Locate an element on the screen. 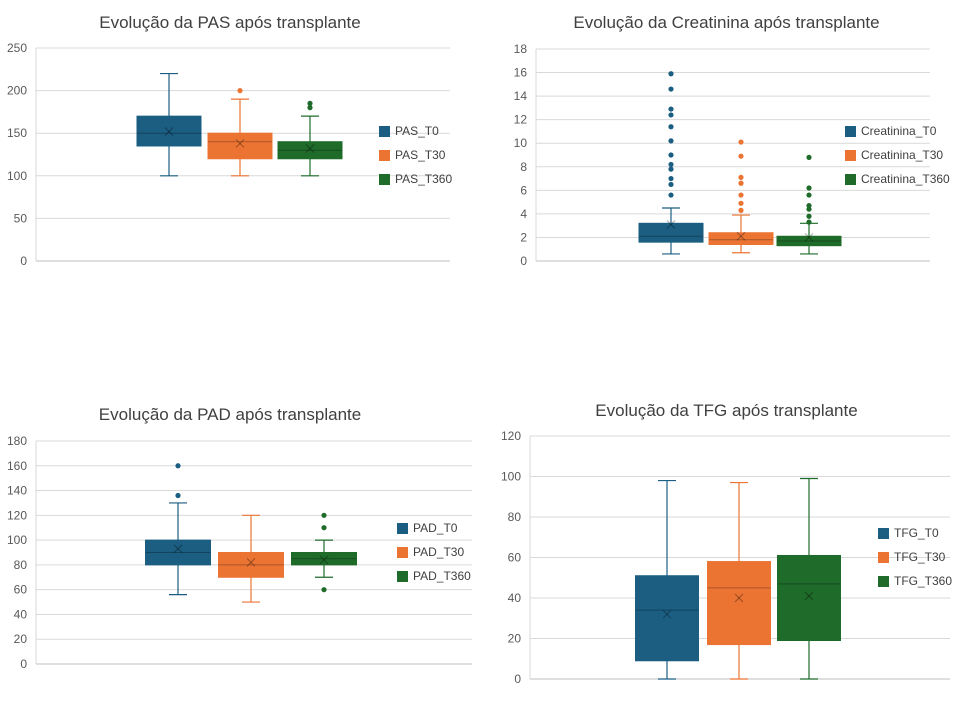 Image resolution: width=960 pixels, height=720 pixels. legend-label: TFG_T0 is located at coordinates (916, 533).